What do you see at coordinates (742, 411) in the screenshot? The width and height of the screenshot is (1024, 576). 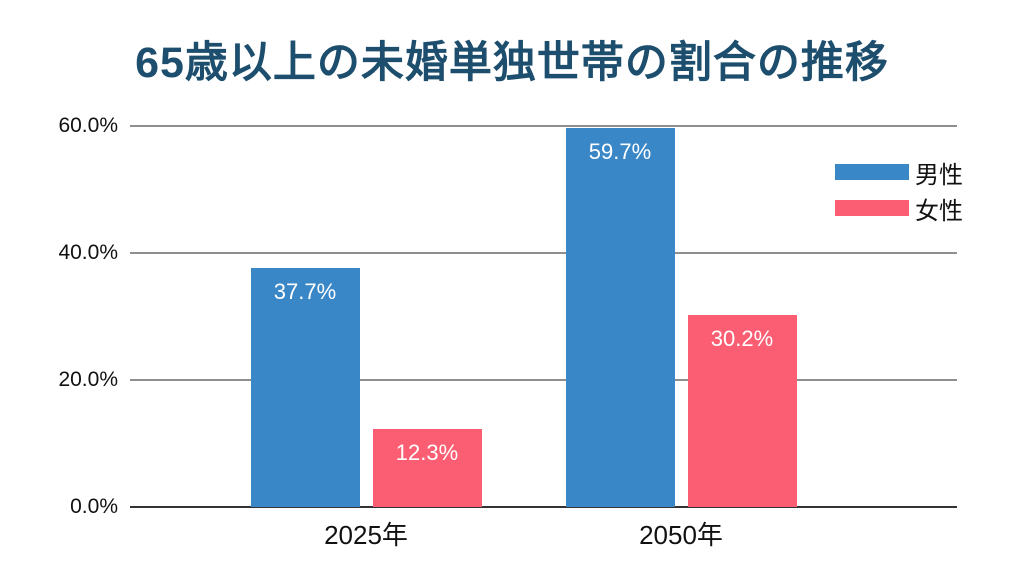 I see `bar-female-2050年: 30.2%` at bounding box center [742, 411].